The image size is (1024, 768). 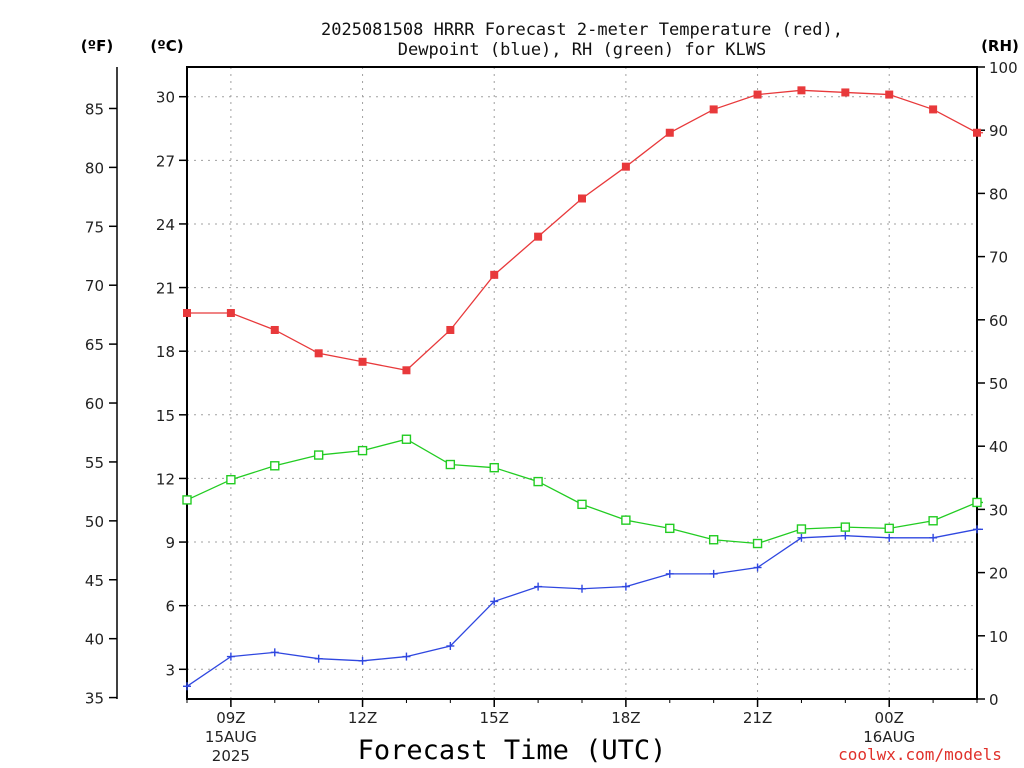 What do you see at coordinates (94, 404) in the screenshot?
I see `f-tick-label: 60` at bounding box center [94, 404].